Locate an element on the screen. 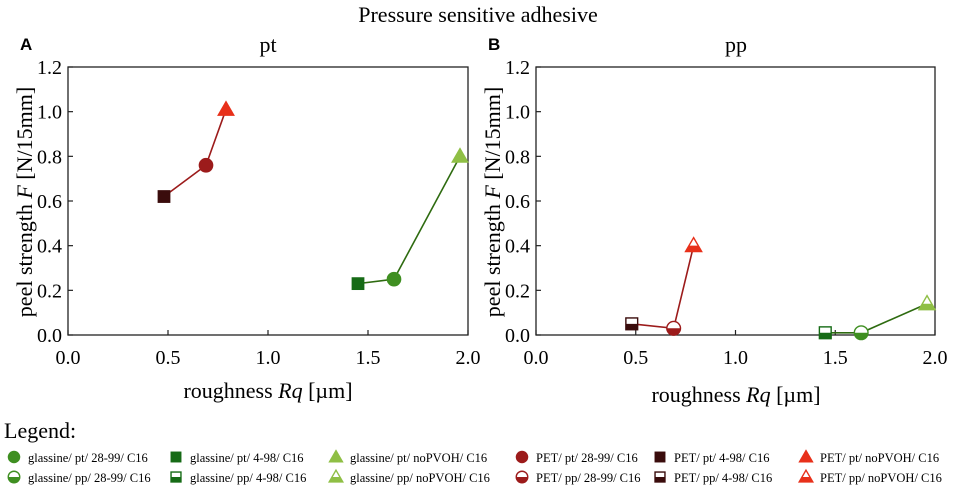  legend-item-label: glassine/ pt/ 28-99/ C16 is located at coordinates (88, 458).